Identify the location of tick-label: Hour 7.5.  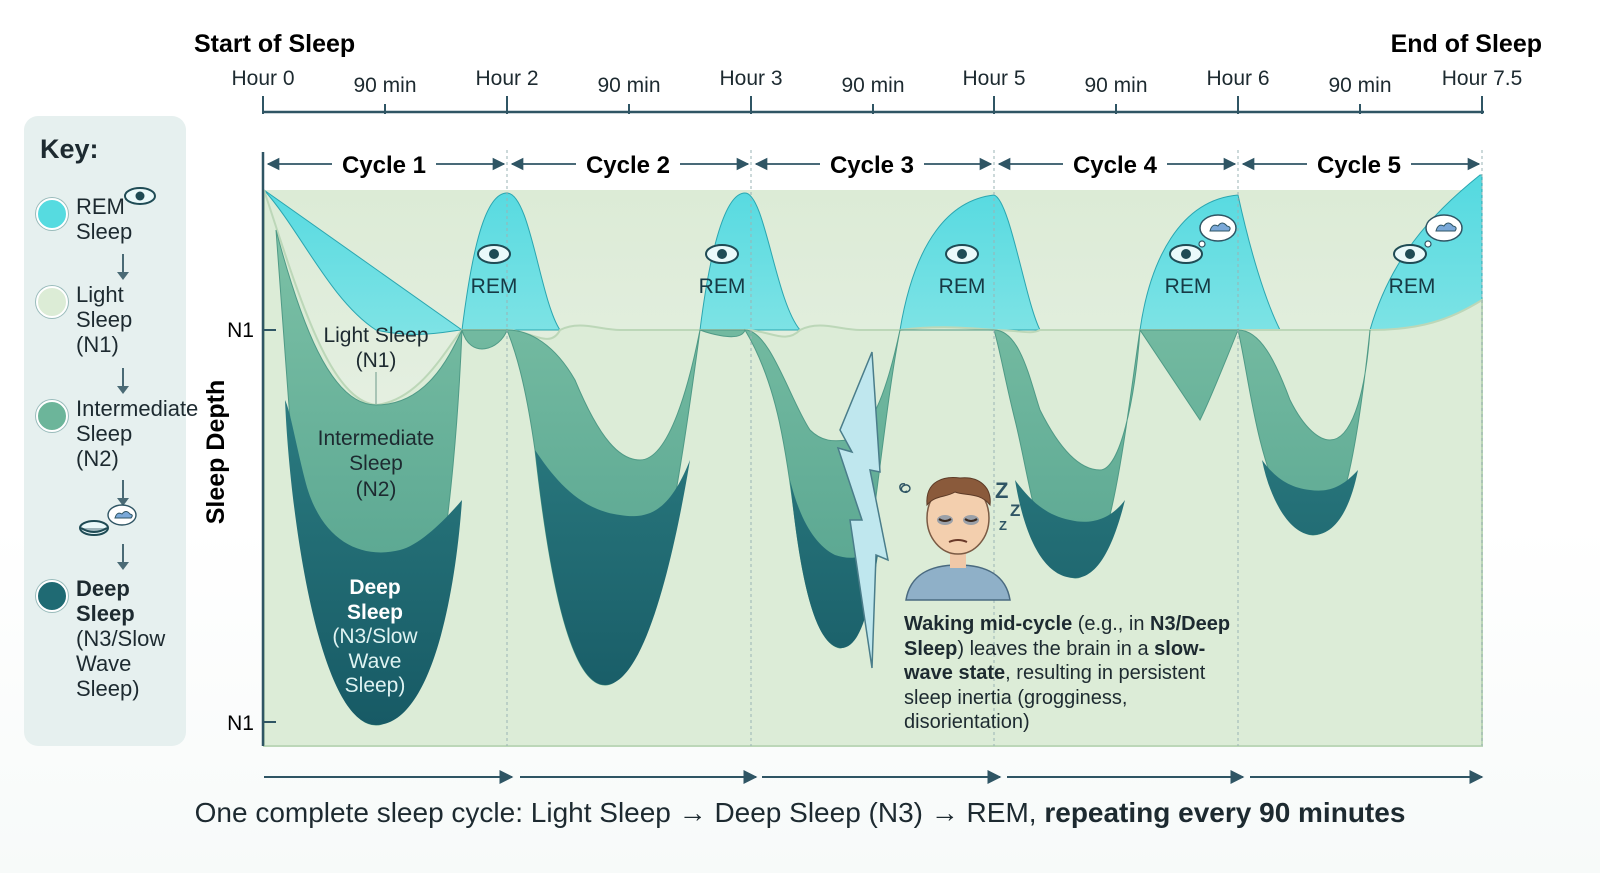
(1482, 78).